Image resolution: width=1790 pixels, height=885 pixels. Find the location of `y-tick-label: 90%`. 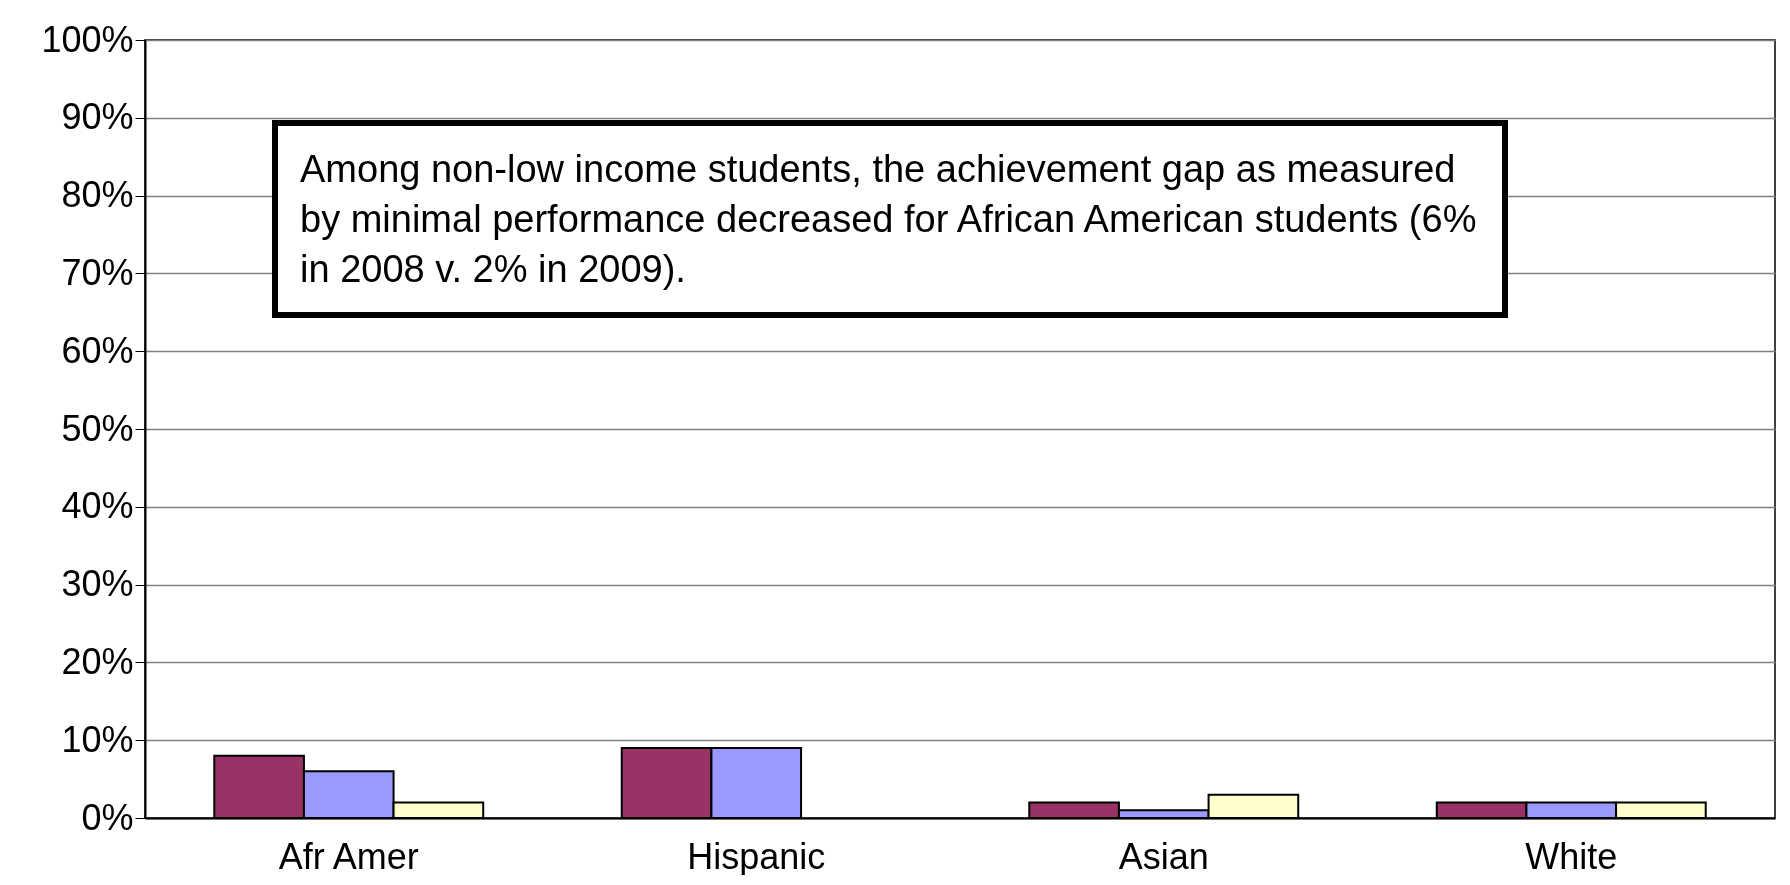

y-tick-label: 90% is located at coordinates (97, 117).